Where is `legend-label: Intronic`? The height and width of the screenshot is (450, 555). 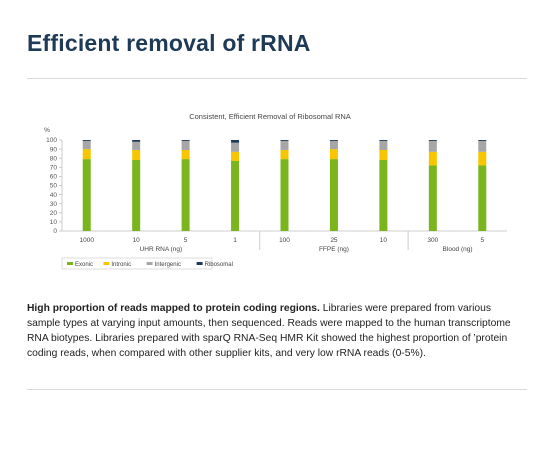 legend-label: Intronic is located at coordinates (121, 265).